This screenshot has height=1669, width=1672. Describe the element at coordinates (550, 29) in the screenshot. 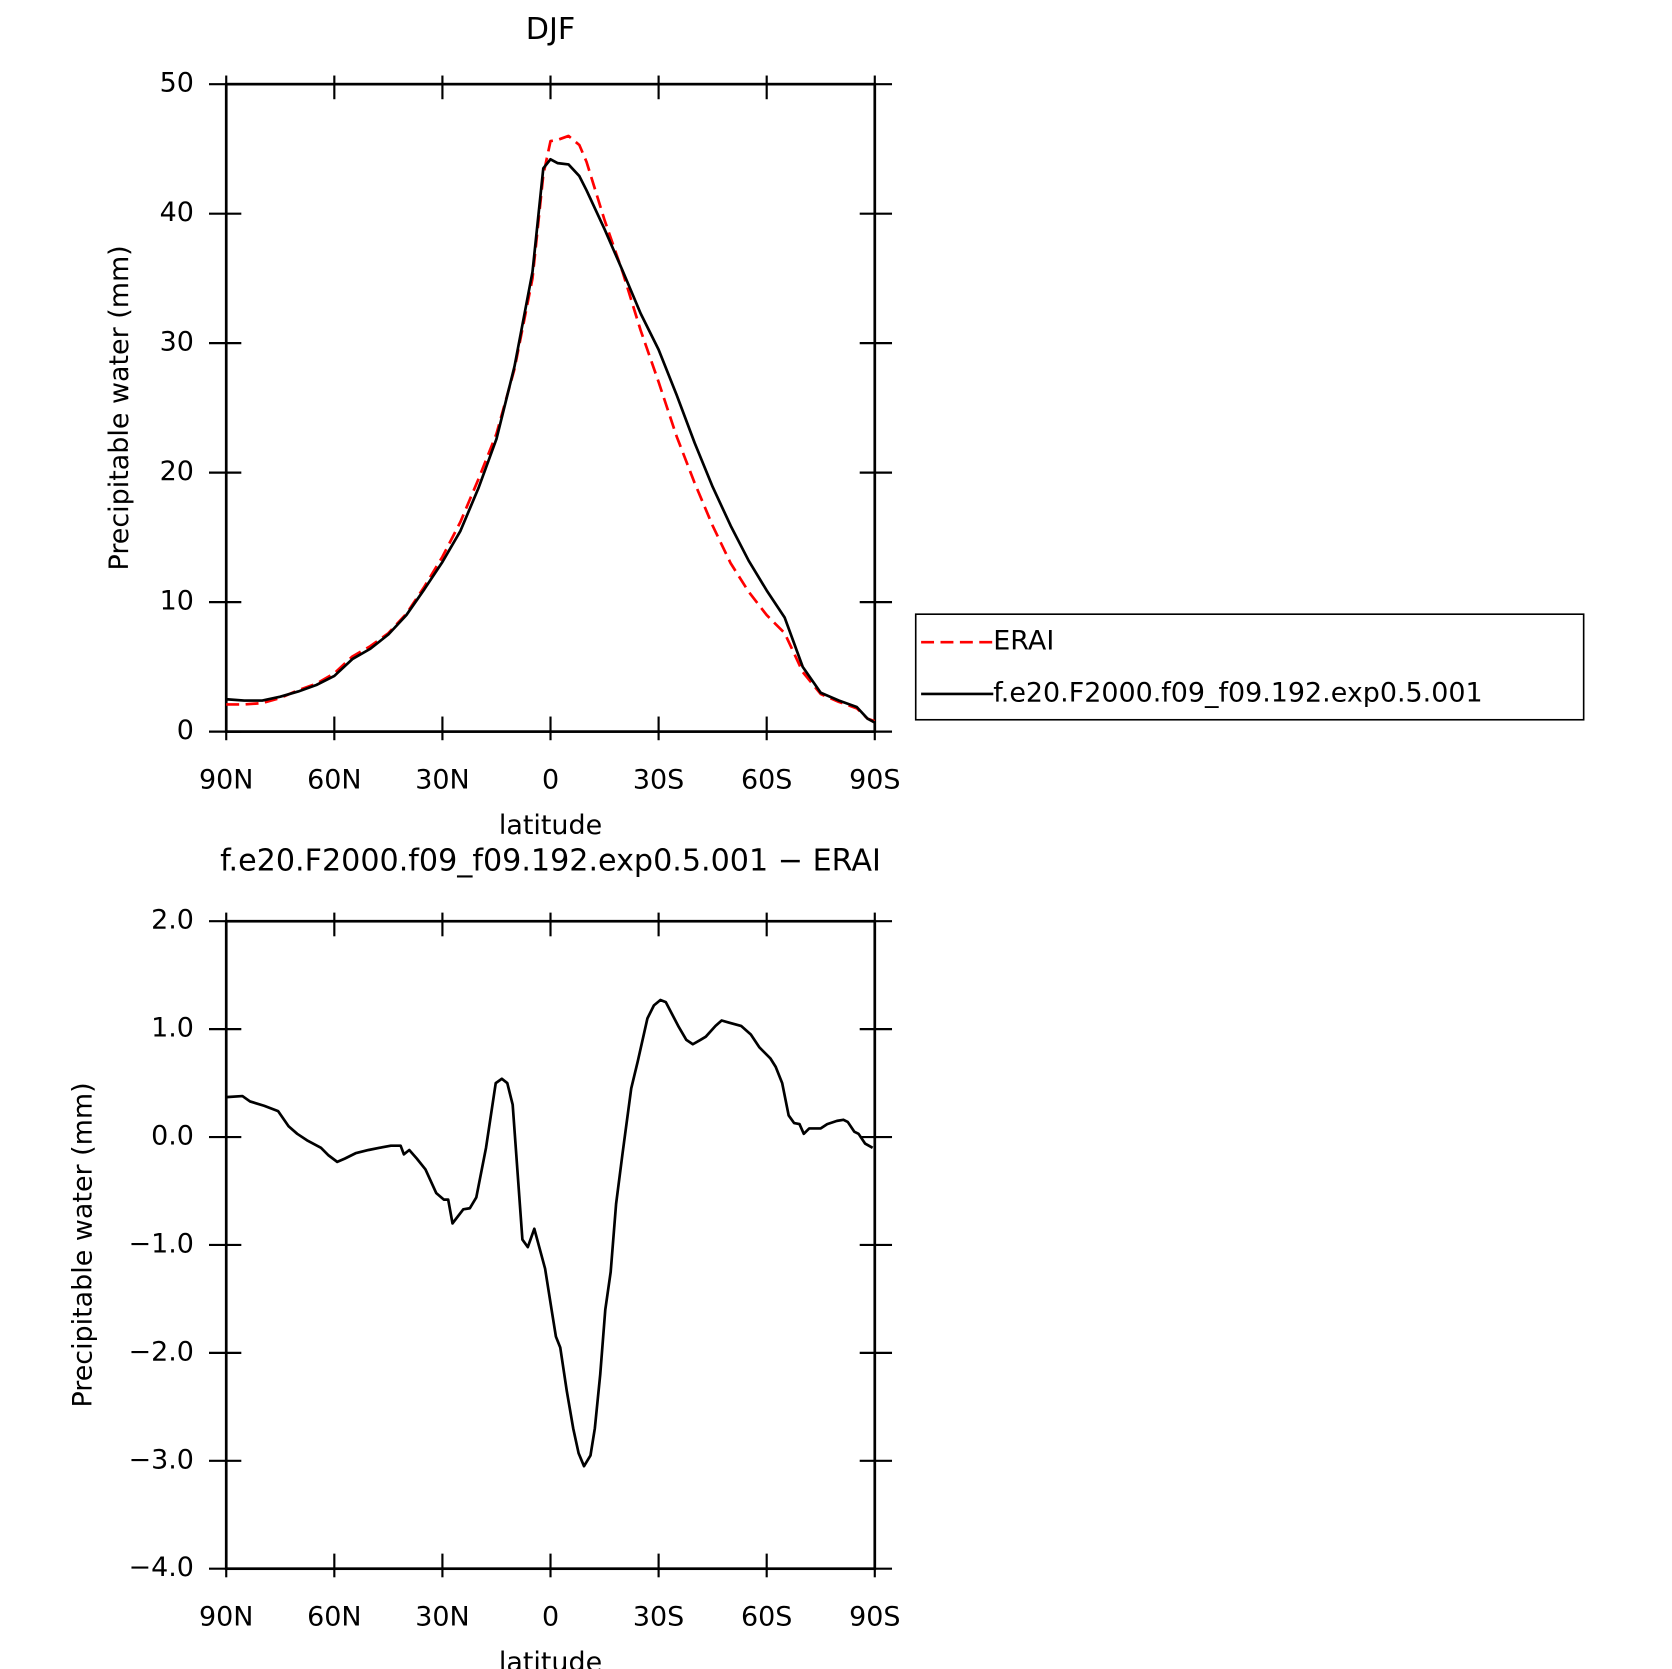

I see `chart-title: DJF` at that location.